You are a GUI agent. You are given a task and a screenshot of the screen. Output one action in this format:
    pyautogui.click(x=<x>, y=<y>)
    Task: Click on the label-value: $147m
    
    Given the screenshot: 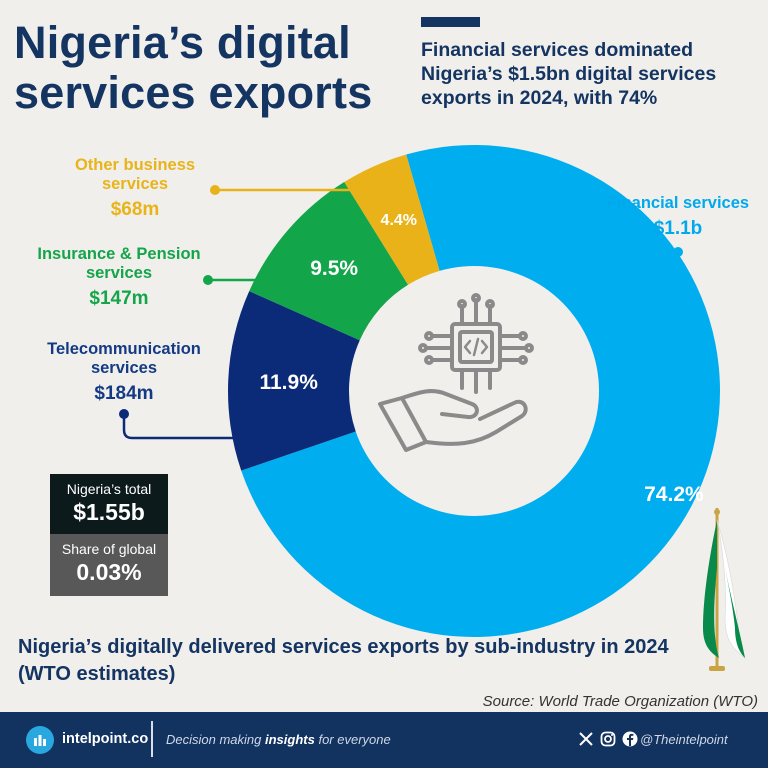 What is the action you would take?
    pyautogui.click(x=119, y=298)
    